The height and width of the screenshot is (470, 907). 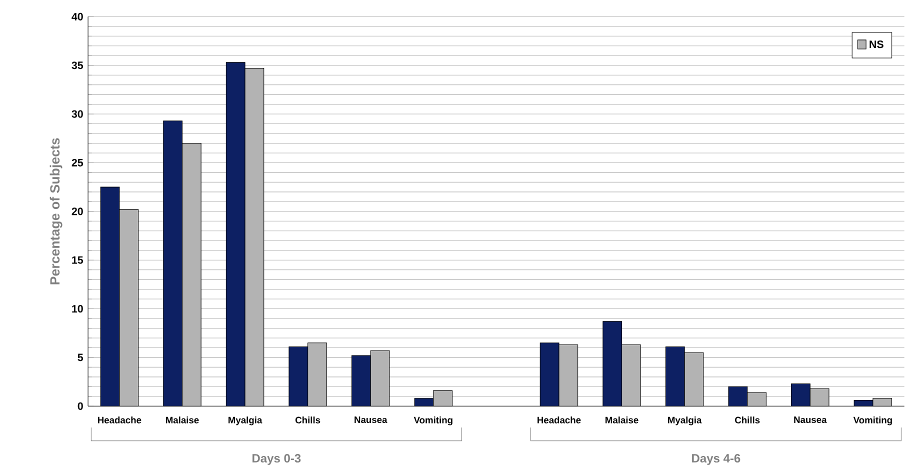 I want to click on y-tick-label: 20, so click(x=77, y=212).